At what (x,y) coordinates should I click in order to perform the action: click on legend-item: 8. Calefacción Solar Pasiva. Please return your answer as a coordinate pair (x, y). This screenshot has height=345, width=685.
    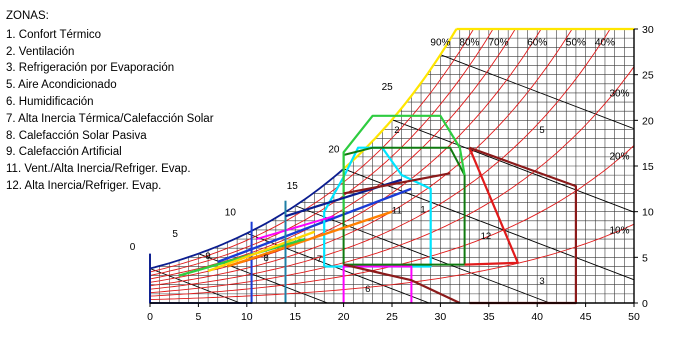
    Looking at the image, I should click on (76, 135).